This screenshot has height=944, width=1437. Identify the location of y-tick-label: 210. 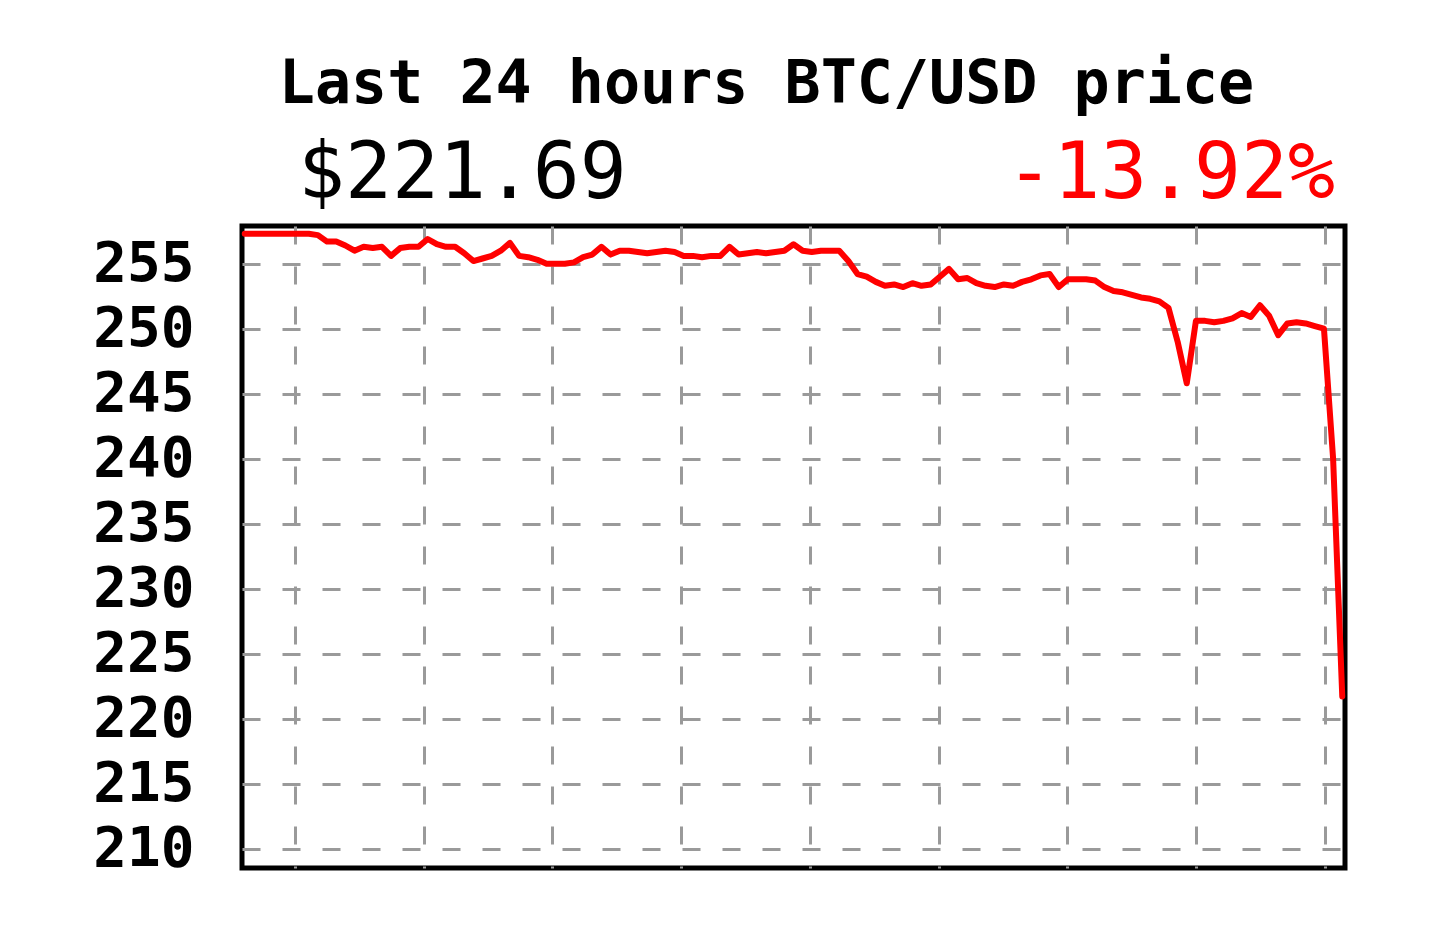
(144, 847).